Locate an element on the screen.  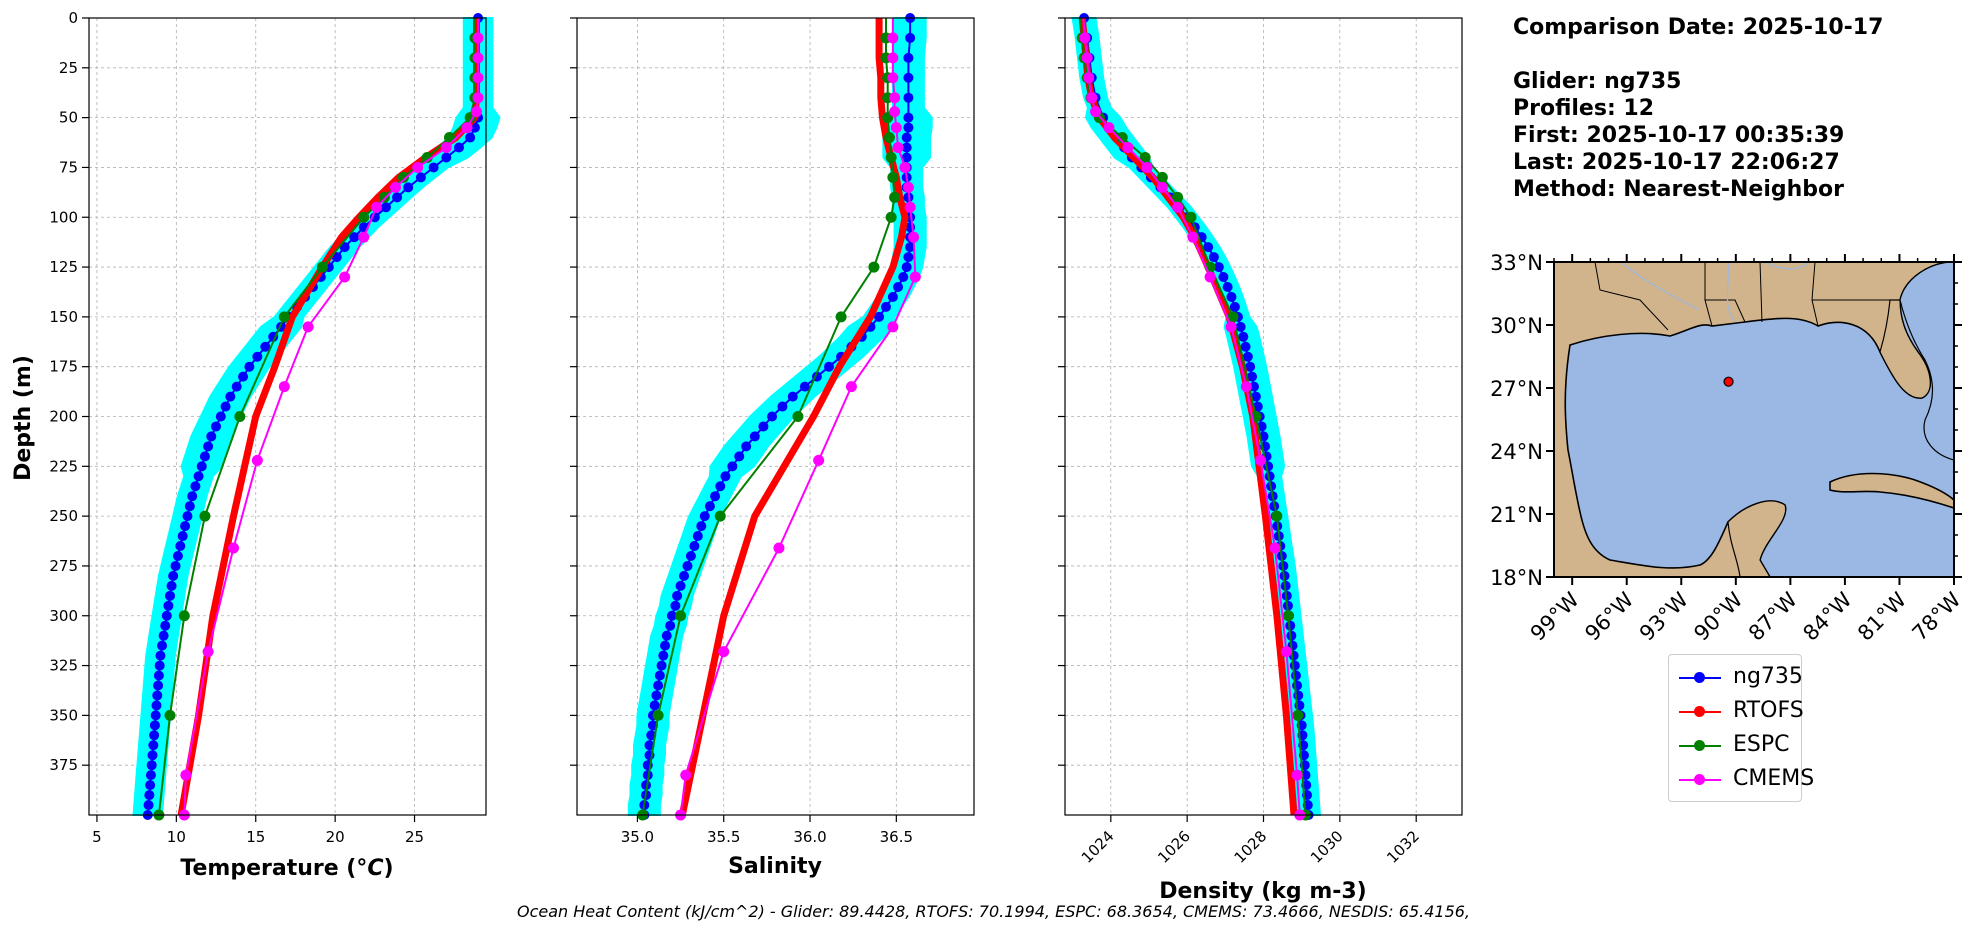
lat-tick-label: 18°N is located at coordinates (1516, 578).